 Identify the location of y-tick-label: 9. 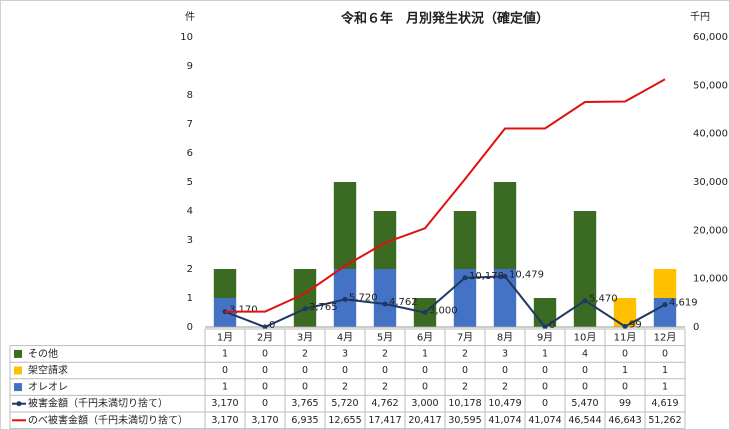
(190, 66).